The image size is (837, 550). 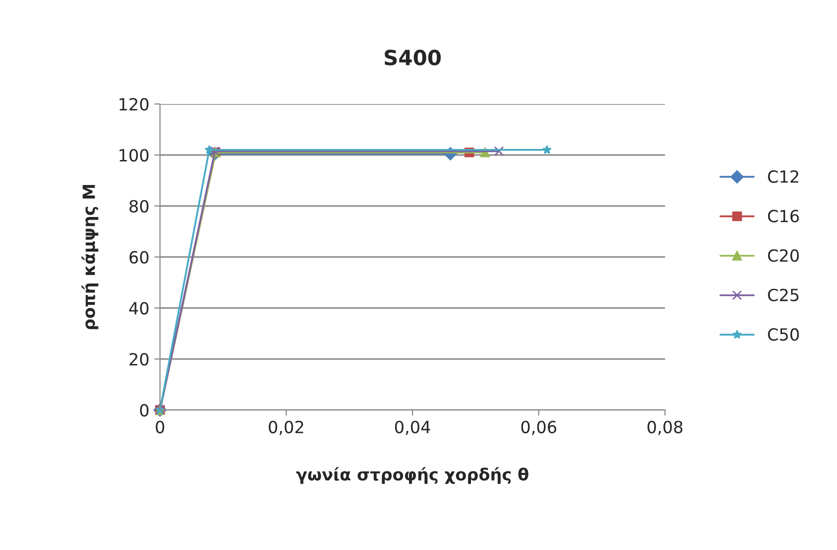 I want to click on legend-label: C16, so click(x=783, y=216).